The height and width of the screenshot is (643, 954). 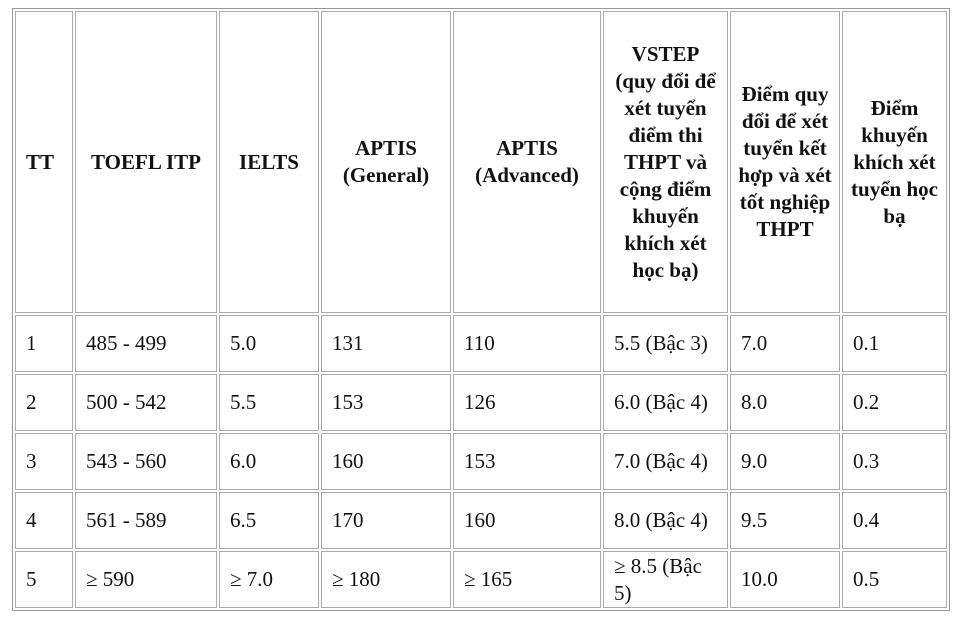 What do you see at coordinates (785, 343) in the screenshot?
I see `table-cell: 7.0` at bounding box center [785, 343].